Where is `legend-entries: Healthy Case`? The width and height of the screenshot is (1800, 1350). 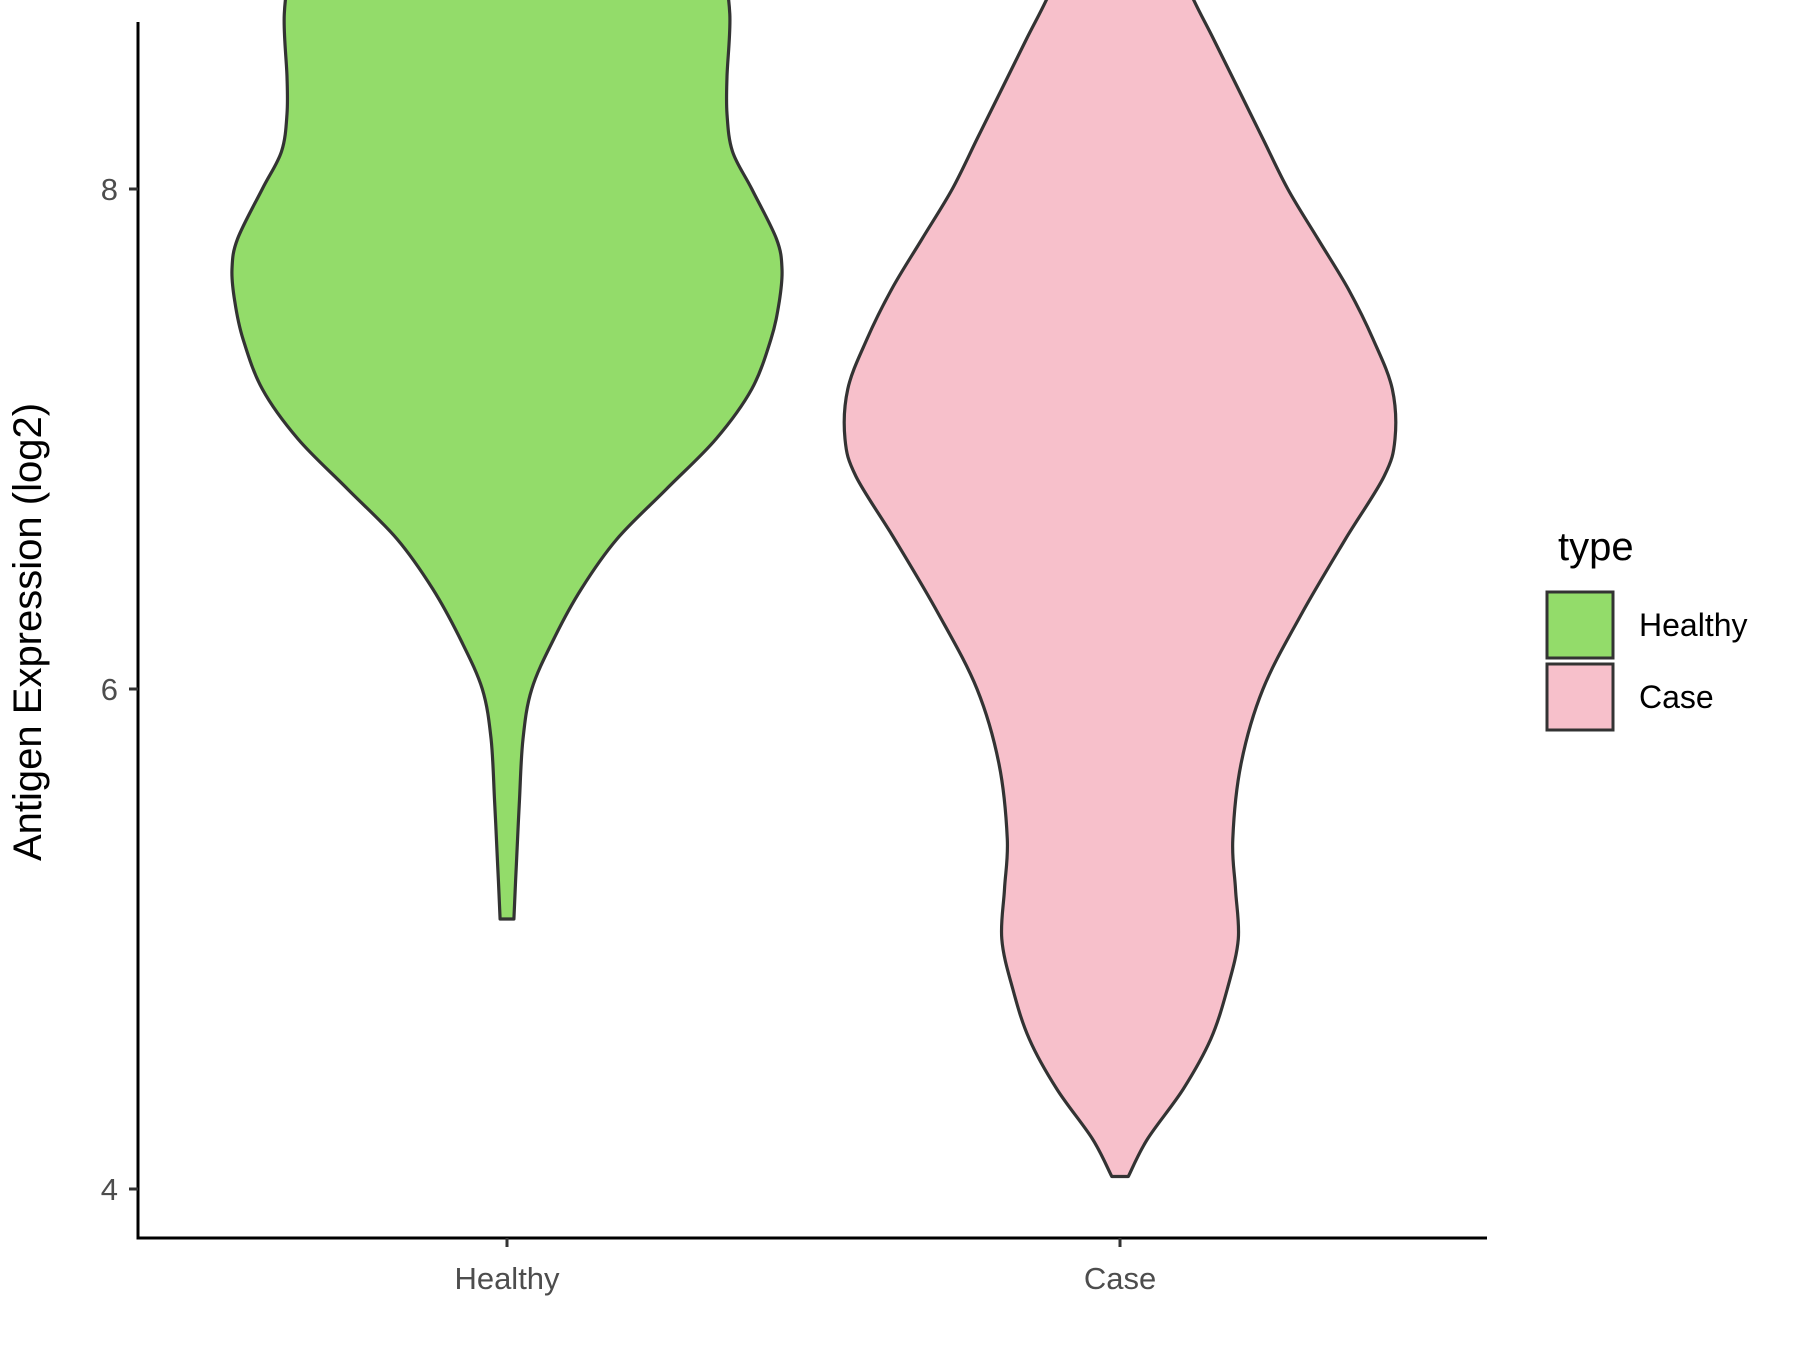
legend-entries: Healthy Case is located at coordinates (1646, 661).